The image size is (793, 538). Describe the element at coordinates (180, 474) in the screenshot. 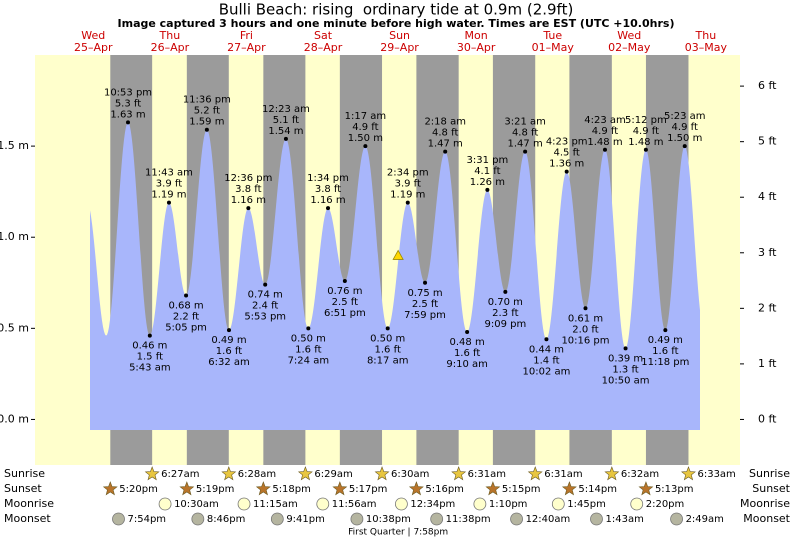

I see `sunrise-time: 6:27am` at that location.